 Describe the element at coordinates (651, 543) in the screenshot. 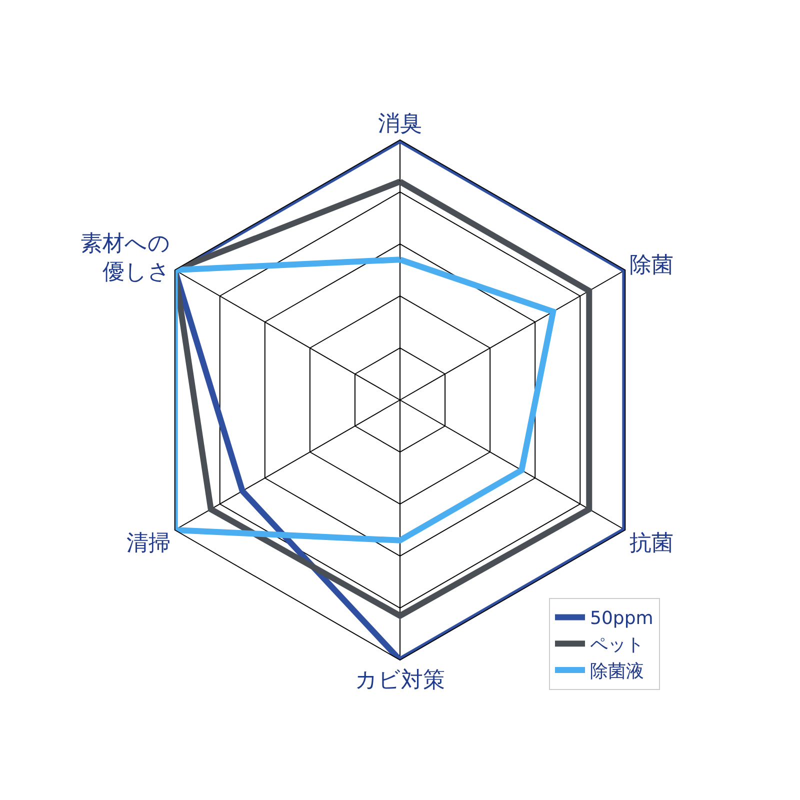

I see `spoke-label: 抗菌` at that location.